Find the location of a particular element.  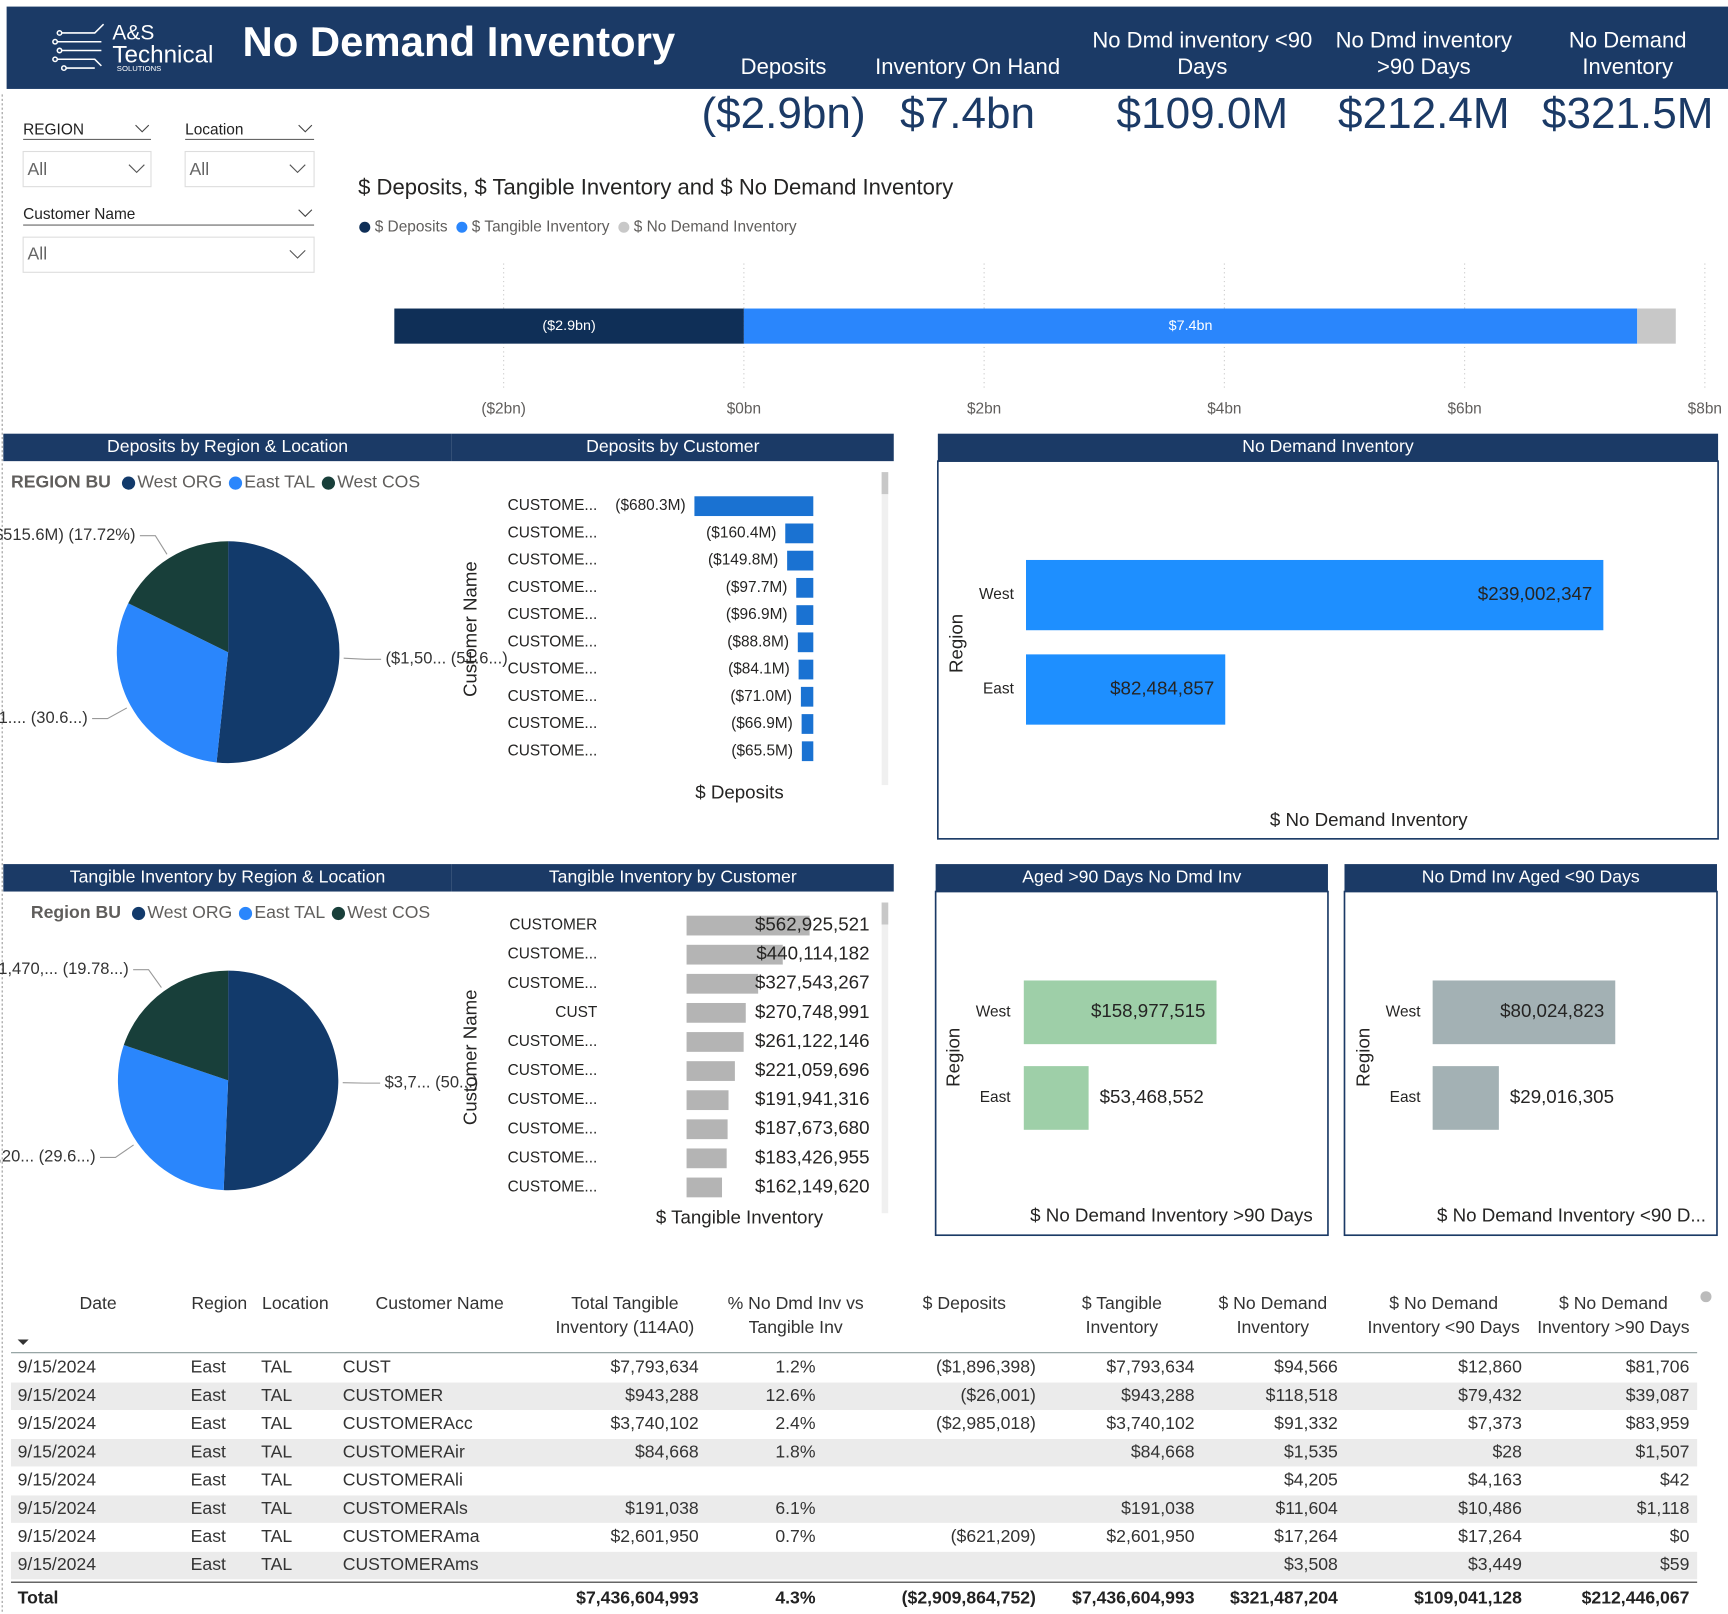

table-cell: $42 is located at coordinates (1674, 1480).